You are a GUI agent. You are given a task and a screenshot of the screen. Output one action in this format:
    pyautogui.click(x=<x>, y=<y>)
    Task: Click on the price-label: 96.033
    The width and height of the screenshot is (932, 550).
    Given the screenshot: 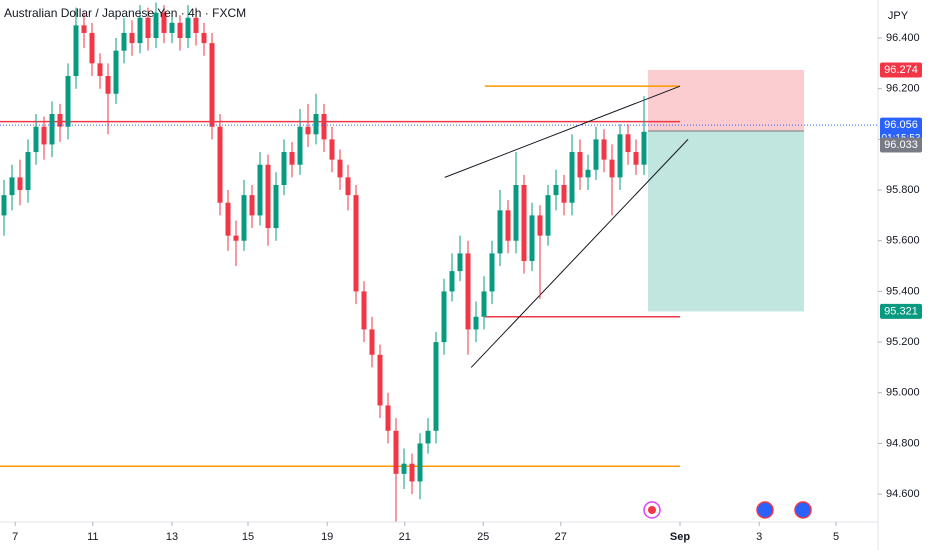 What is the action you would take?
    pyautogui.click(x=901, y=145)
    